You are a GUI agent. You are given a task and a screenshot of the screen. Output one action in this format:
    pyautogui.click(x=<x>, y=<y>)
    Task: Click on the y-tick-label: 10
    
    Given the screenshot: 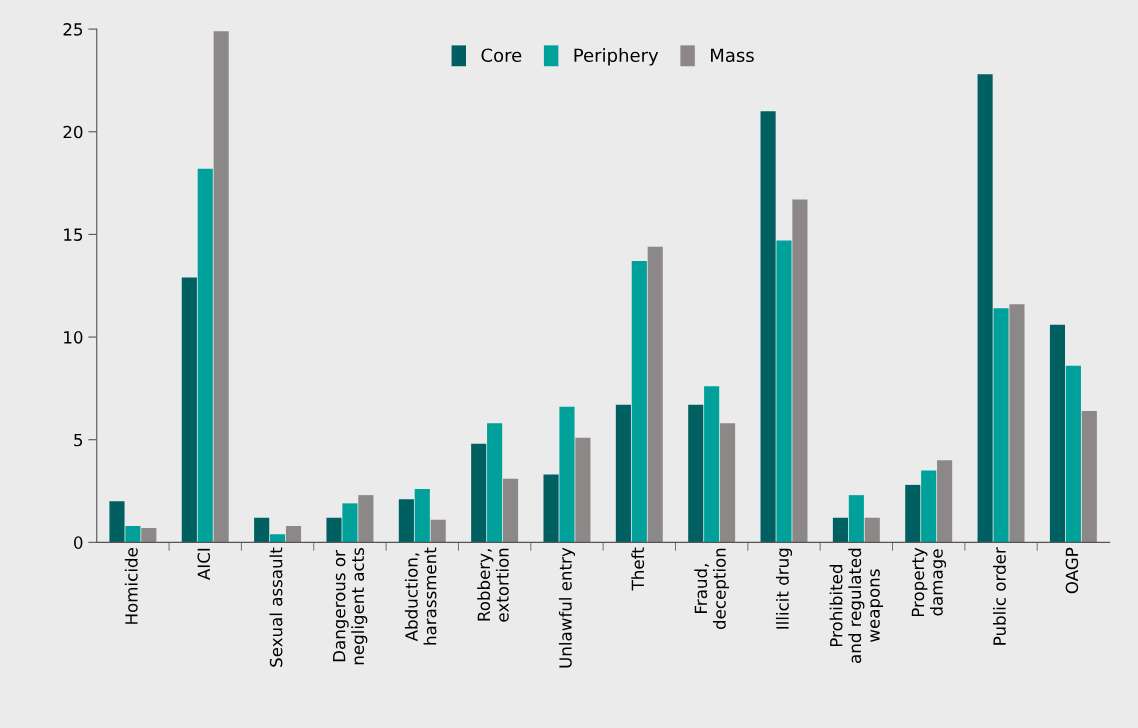 What is the action you would take?
    pyautogui.click(x=73, y=337)
    